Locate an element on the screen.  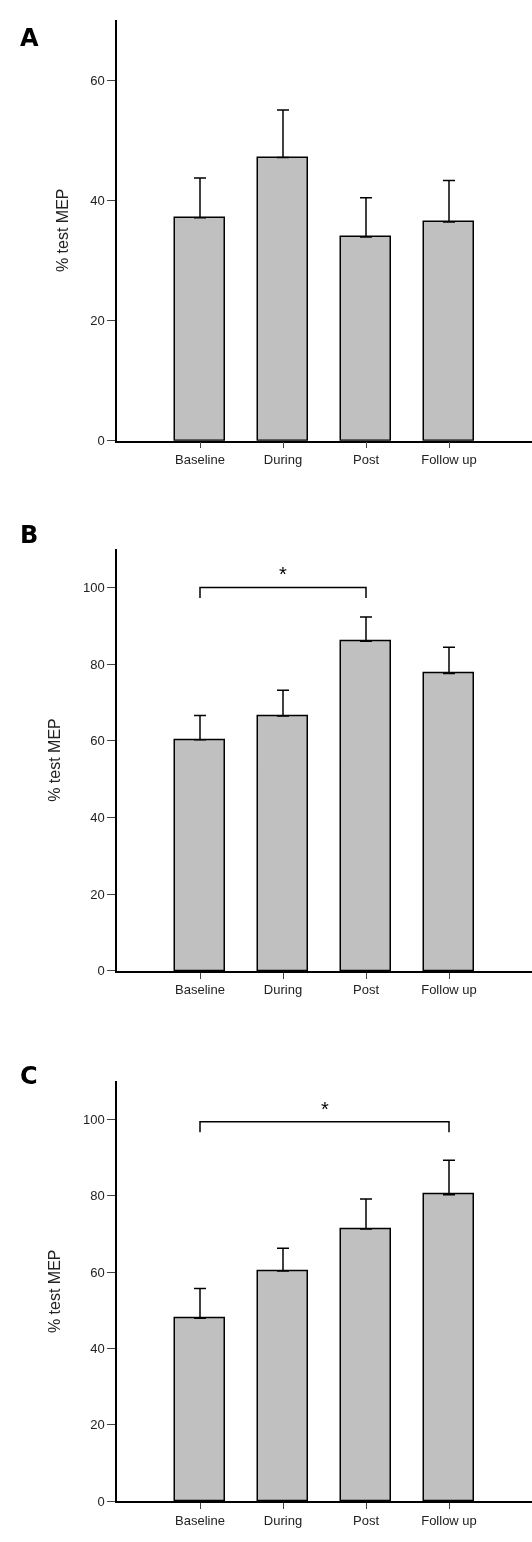
chart-title: B is located at coordinates (29, 535).